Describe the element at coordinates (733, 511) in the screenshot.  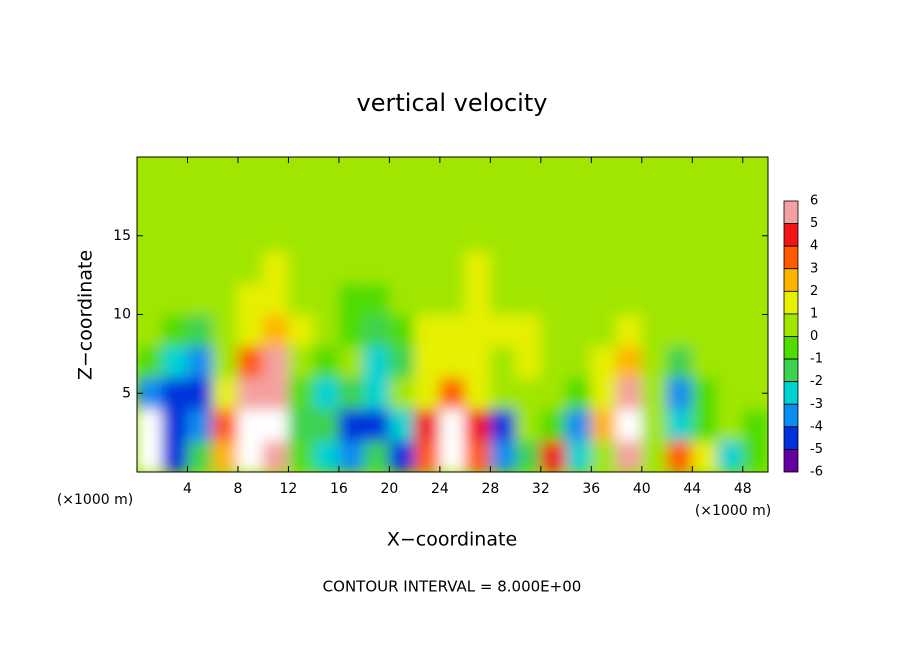
I see `x-unit-label: (×1000 m)` at that location.